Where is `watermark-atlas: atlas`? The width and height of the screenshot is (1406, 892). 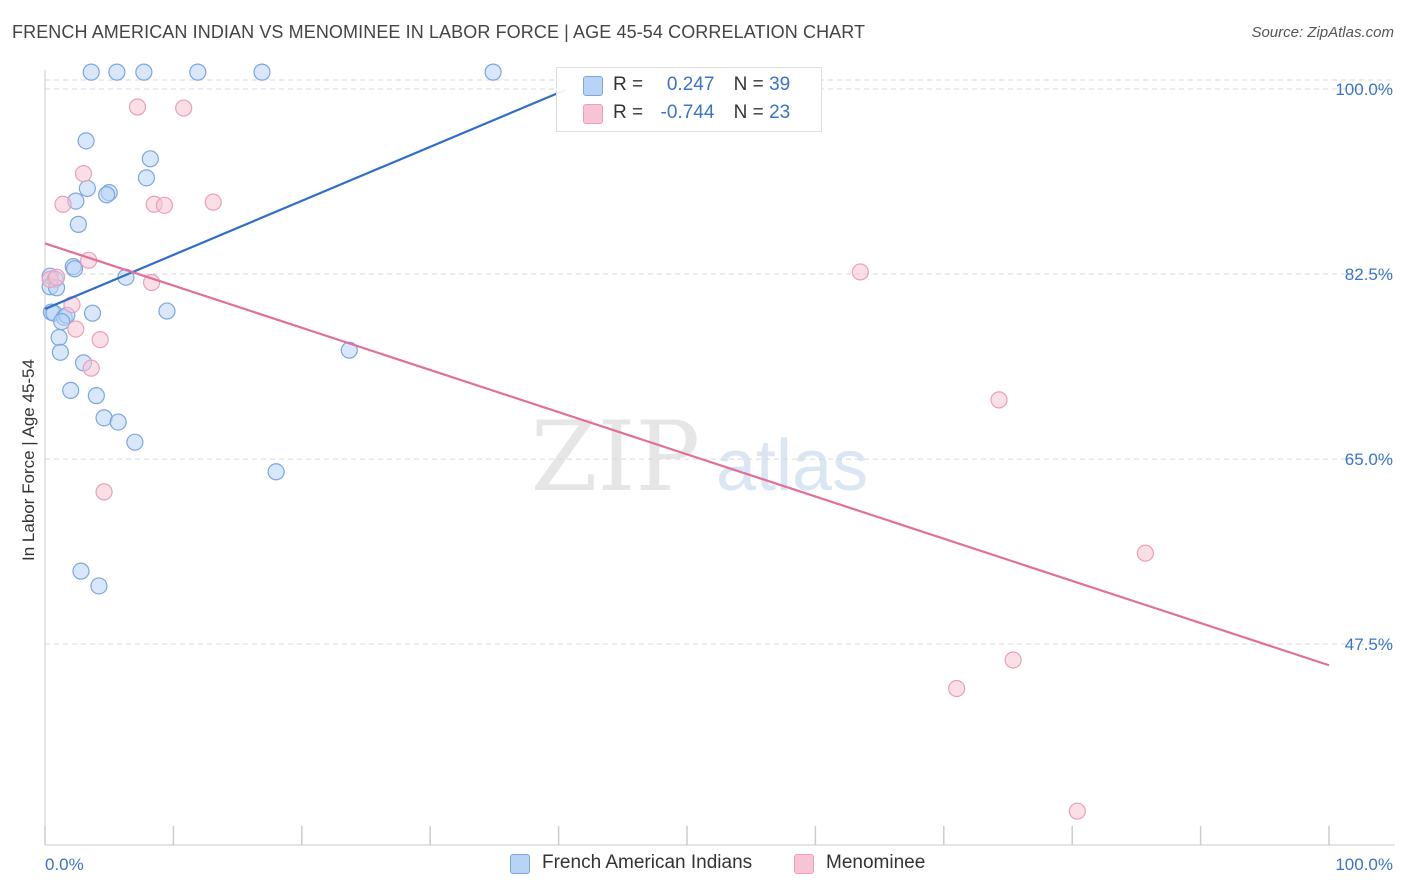
watermark-atlas: atlas is located at coordinates (792, 466).